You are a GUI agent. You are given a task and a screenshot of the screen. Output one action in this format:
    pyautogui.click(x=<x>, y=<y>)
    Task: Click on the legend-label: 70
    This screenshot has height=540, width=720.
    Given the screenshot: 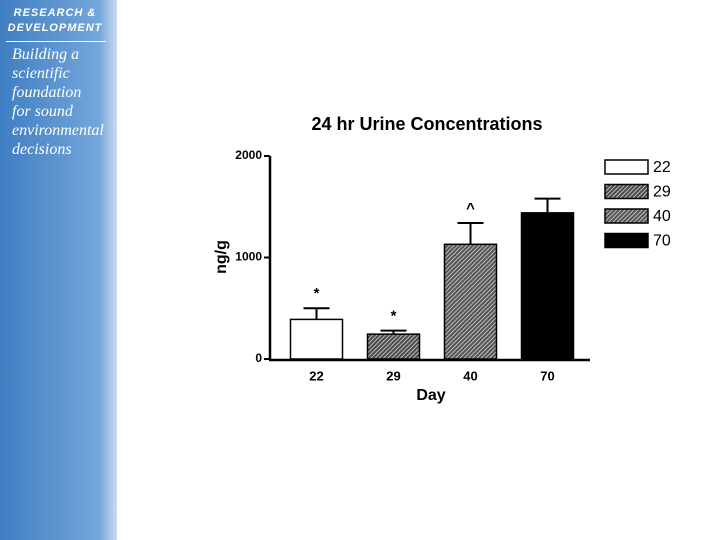 What is the action you would take?
    pyautogui.click(x=662, y=241)
    